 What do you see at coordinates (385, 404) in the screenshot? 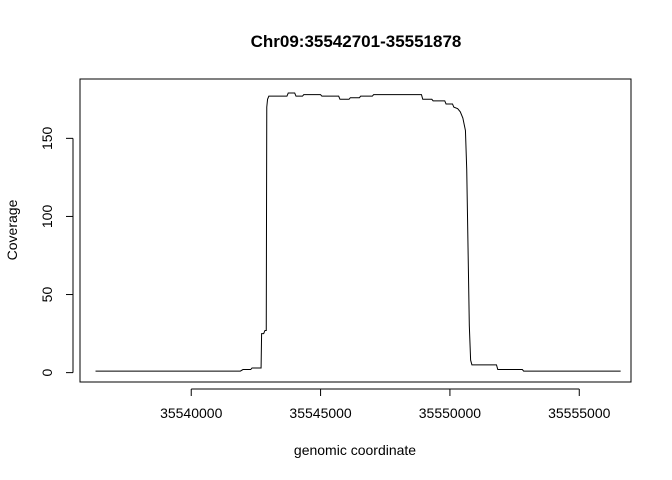
I see `x-axis: 35540000 35545000 35550000 35555000` at bounding box center [385, 404].